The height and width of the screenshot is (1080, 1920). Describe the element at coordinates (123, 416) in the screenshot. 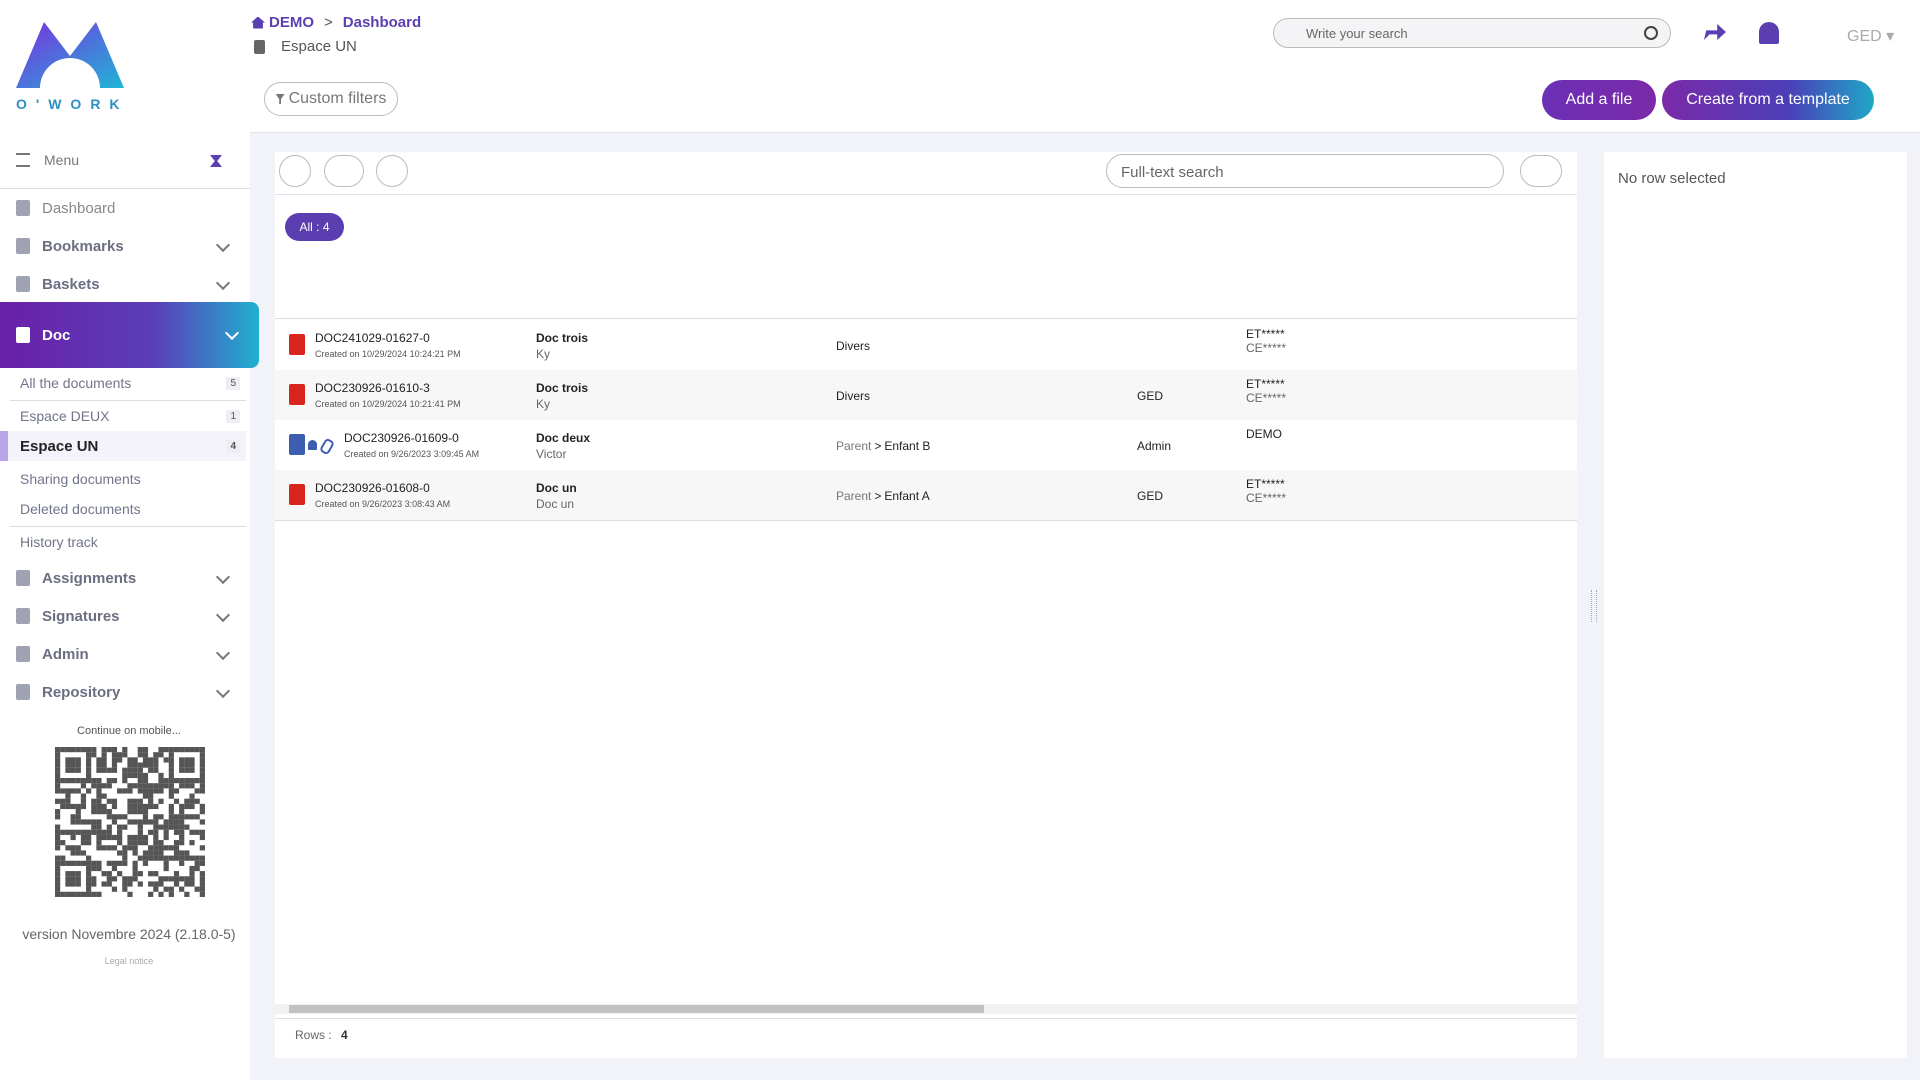

I see `doc-item: Espace DEUX 1` at that location.